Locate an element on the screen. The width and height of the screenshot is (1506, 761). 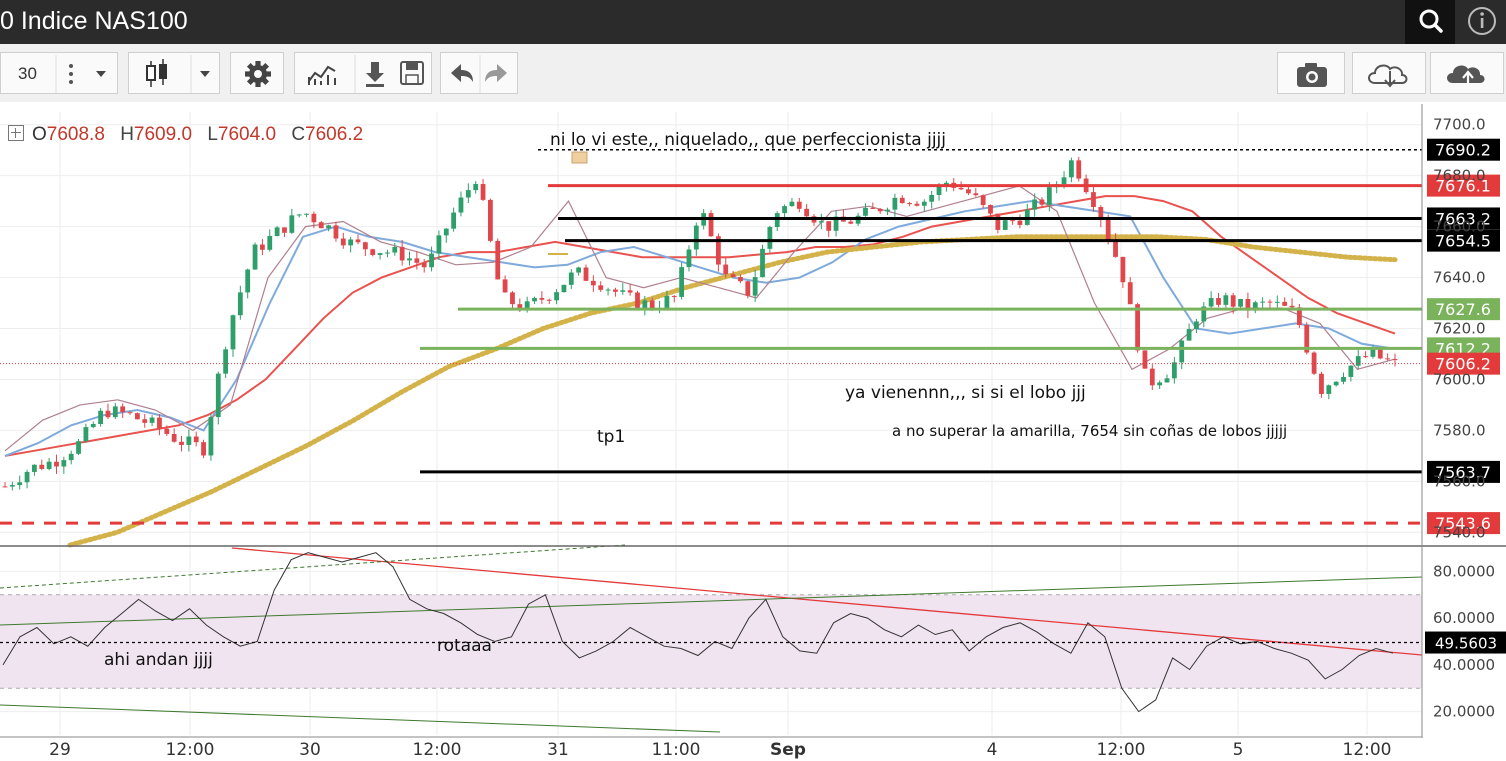
download-icon is located at coordinates (375, 74).